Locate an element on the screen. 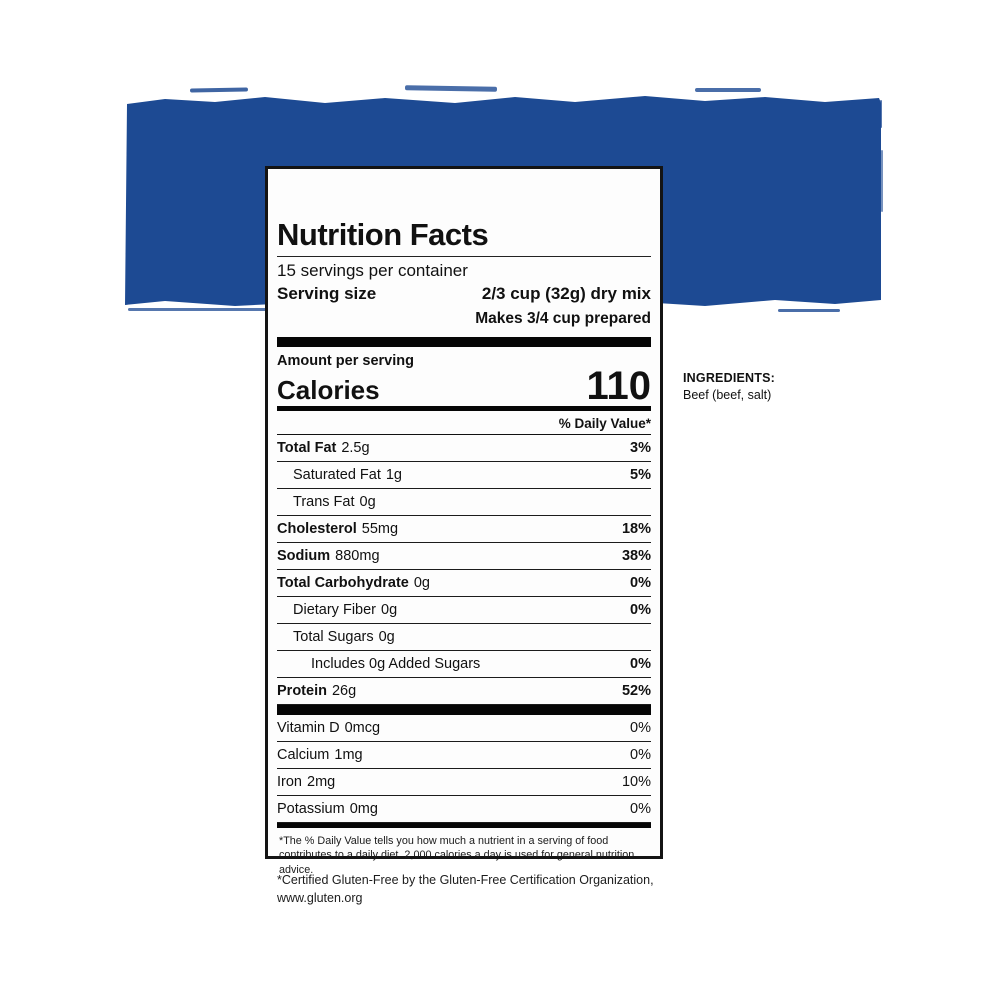  nutrient-row: Sodium 880mg 38% is located at coordinates (464, 556).